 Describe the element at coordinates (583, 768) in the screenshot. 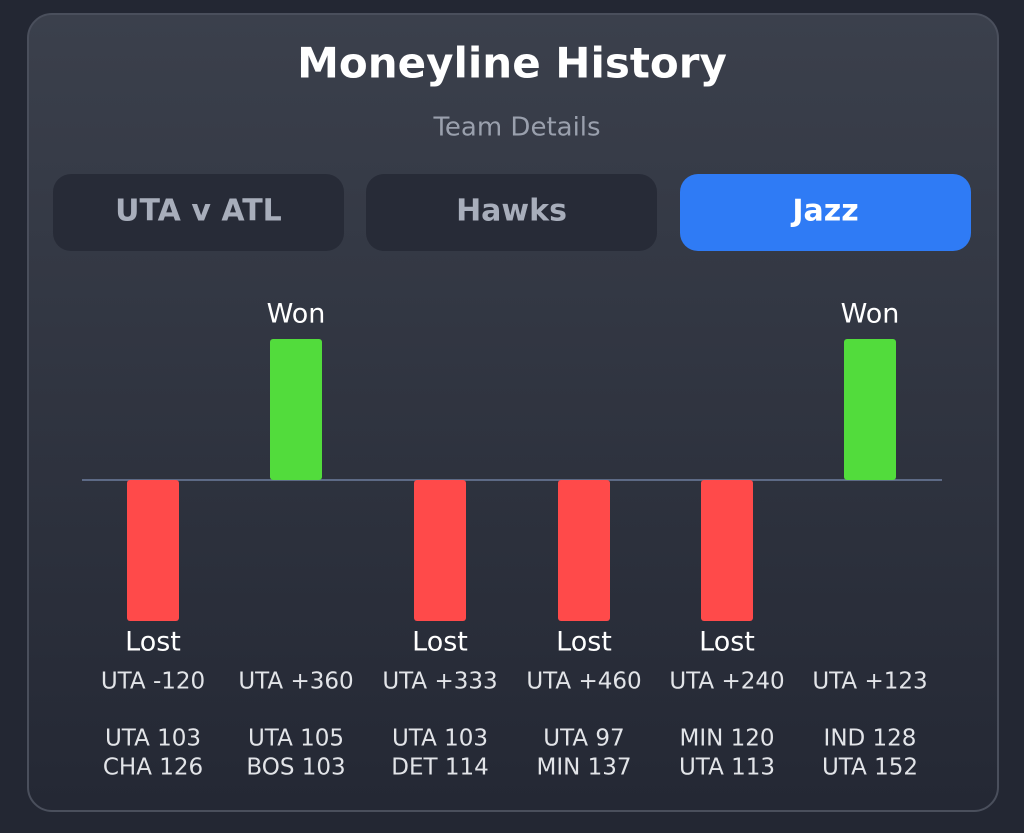

I see `score-label: MIN 137` at that location.